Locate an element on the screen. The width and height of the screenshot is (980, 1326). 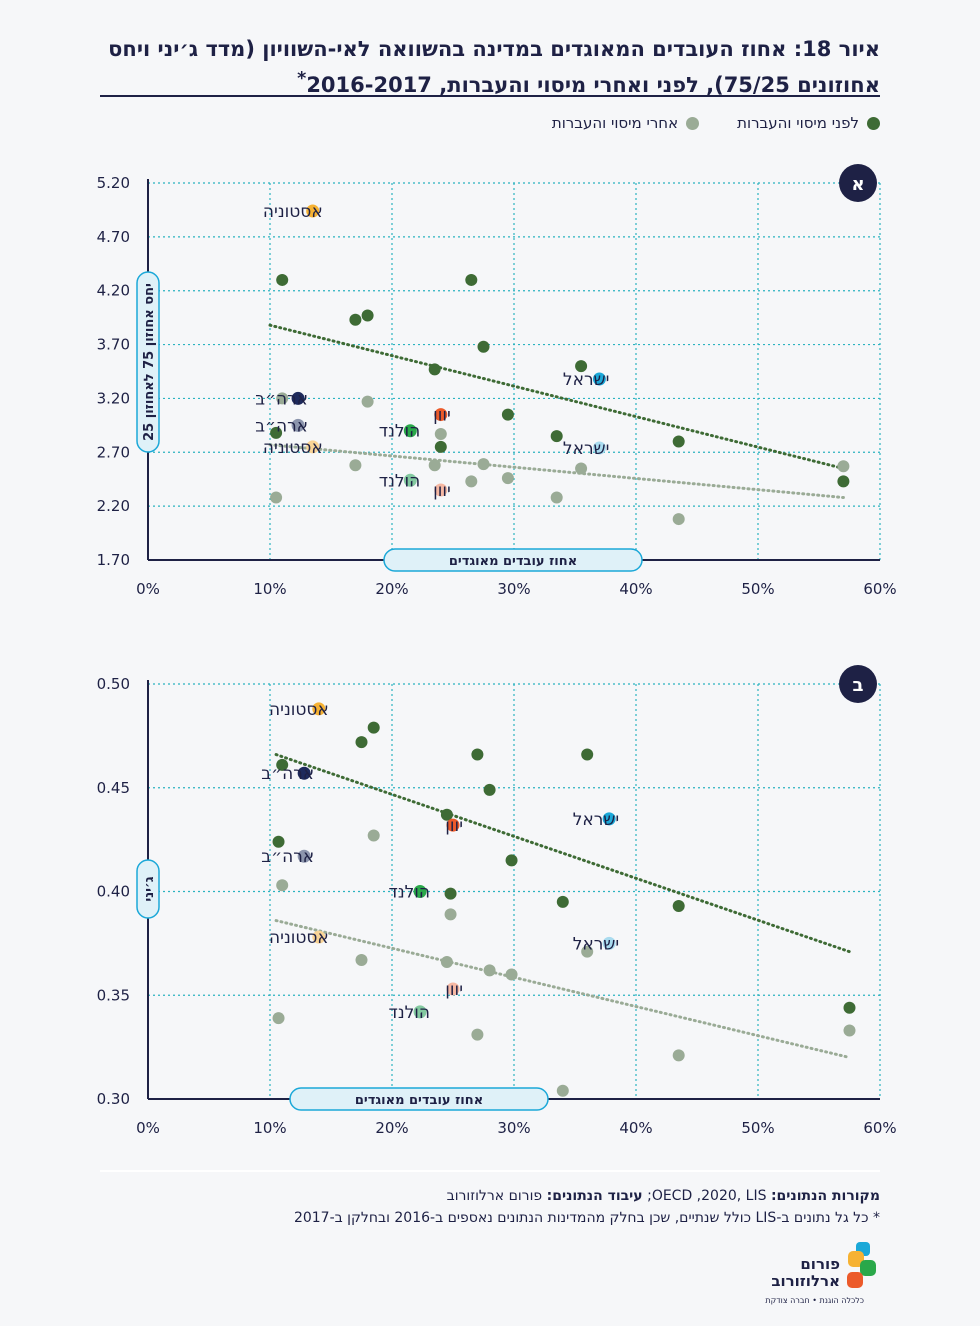
title-asterisk: * is located at coordinates (302, 79).